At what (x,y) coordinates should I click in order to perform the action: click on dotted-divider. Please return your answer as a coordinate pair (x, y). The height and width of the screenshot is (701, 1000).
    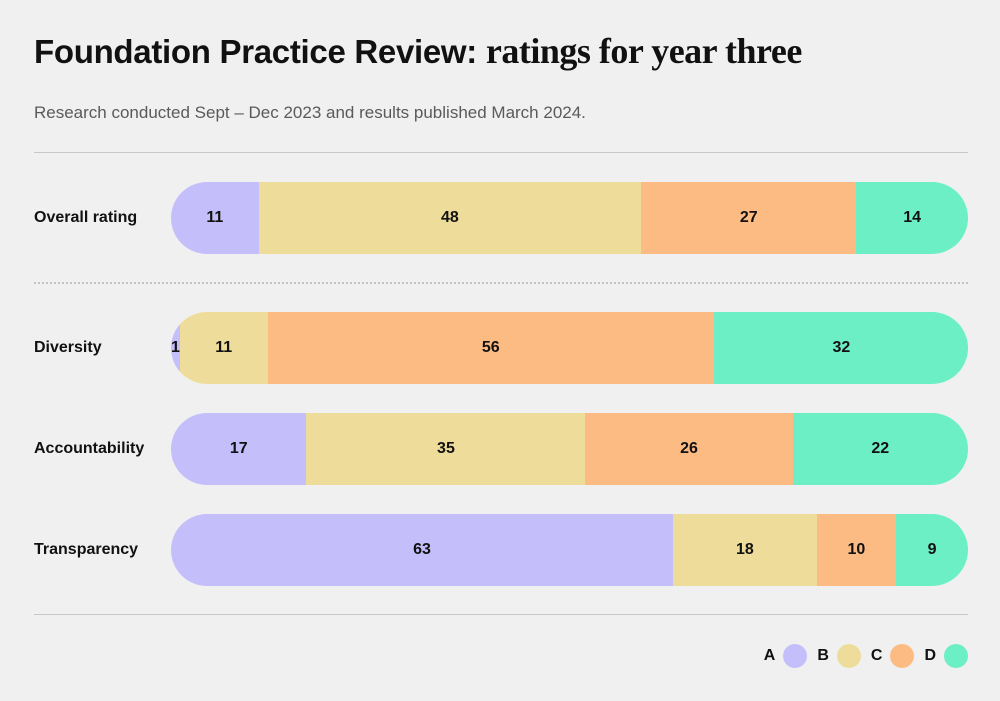
    Looking at the image, I should click on (501, 283).